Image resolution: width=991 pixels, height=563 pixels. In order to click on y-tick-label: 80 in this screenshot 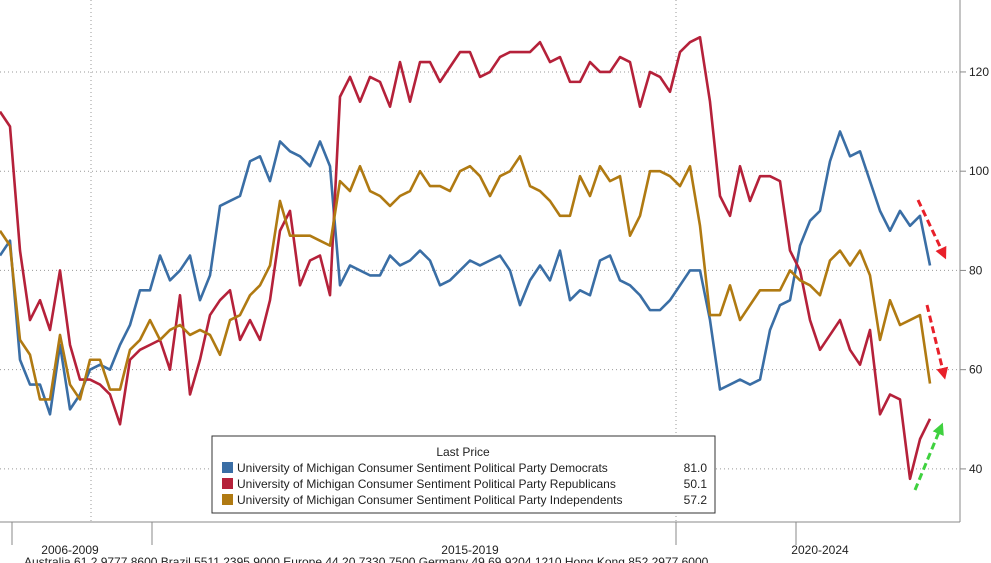, I will do `click(976, 270)`.